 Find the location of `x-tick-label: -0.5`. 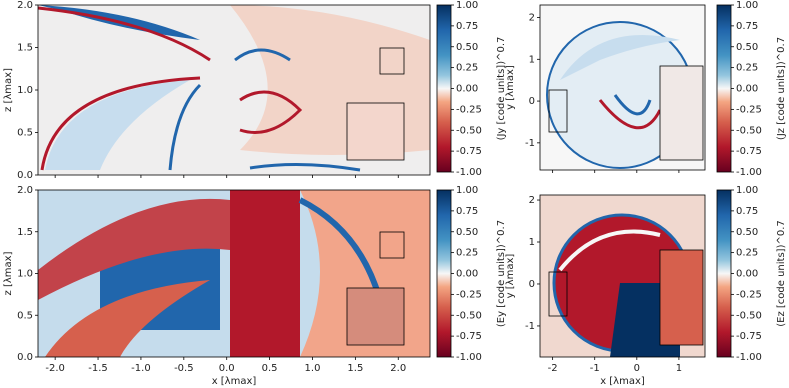

x-tick-label: -0.5 is located at coordinates (184, 368).